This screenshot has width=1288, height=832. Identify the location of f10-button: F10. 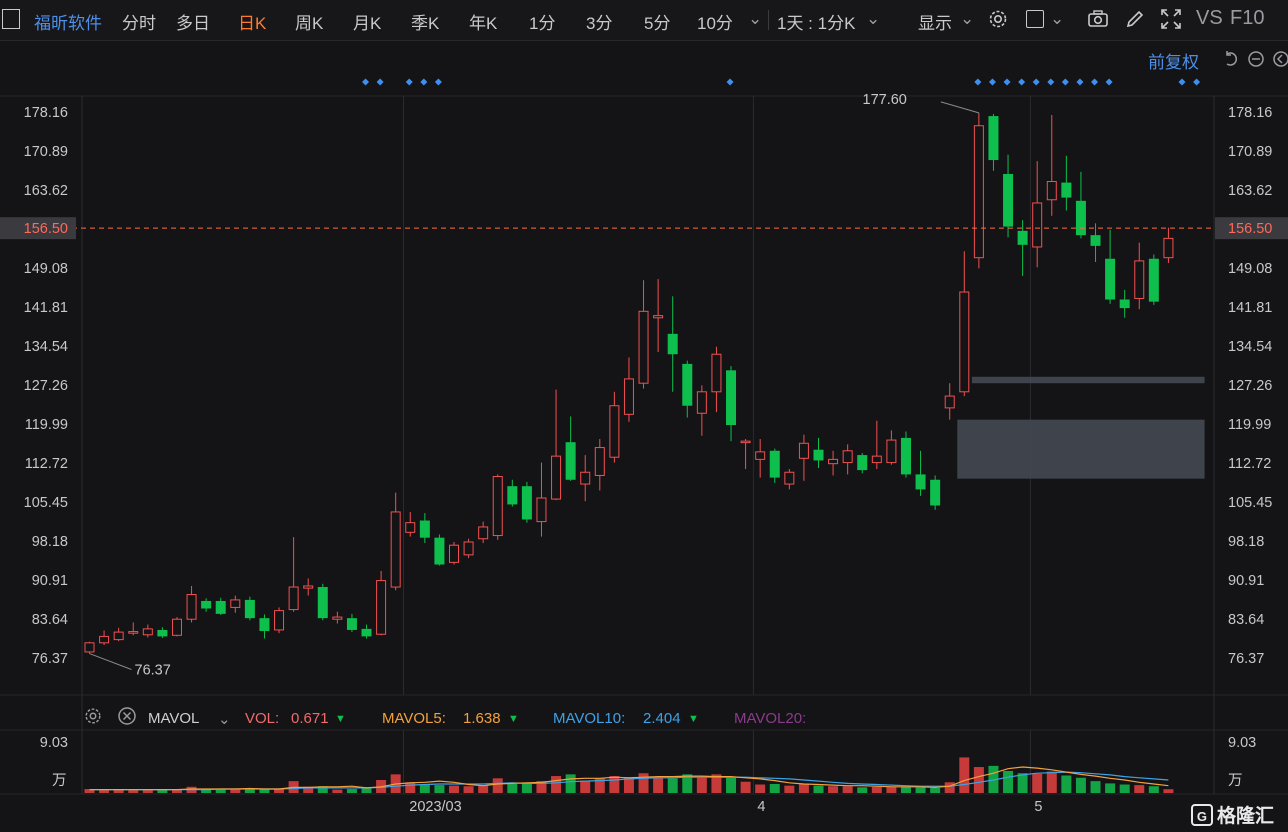
(1247, 18).